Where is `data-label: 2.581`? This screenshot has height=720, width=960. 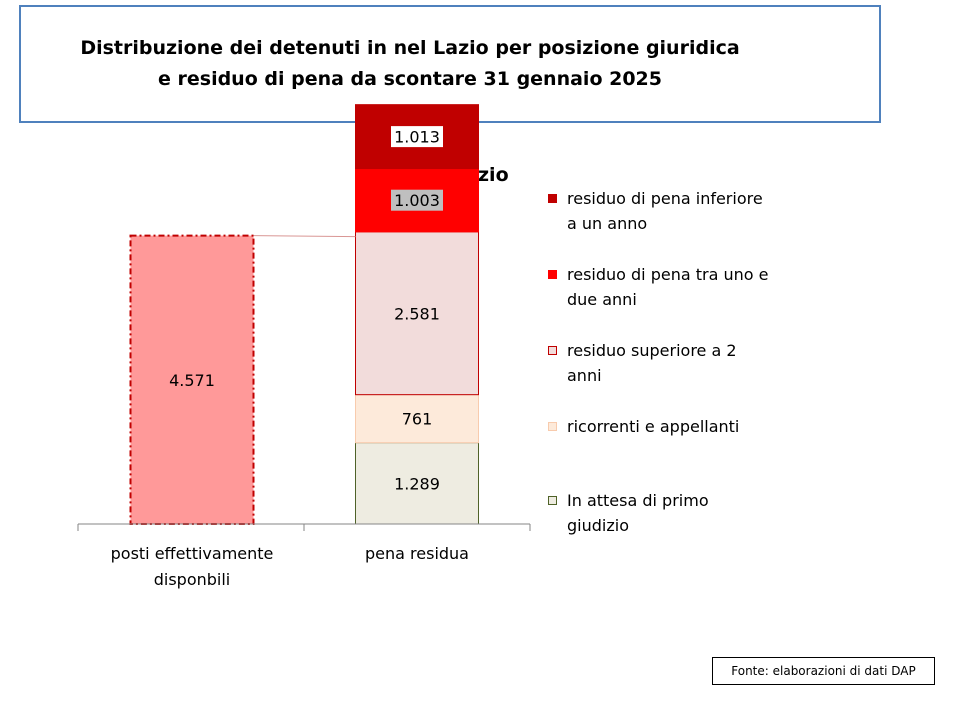
data-label: 2.581 is located at coordinates (417, 313).